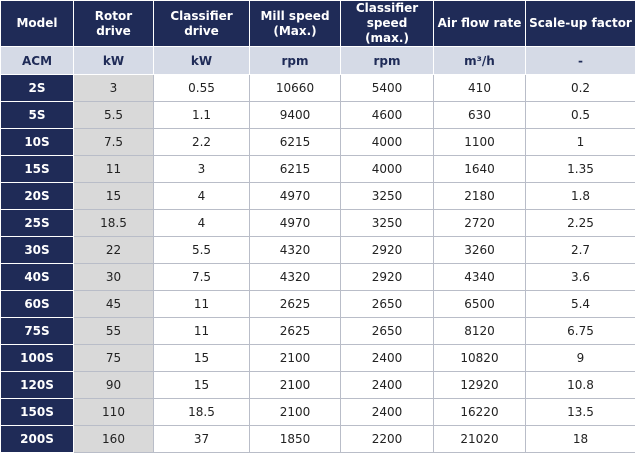 This screenshot has height=453, width=635. Describe the element at coordinates (37, 277) in the screenshot. I see `model-cell: 40S` at that location.